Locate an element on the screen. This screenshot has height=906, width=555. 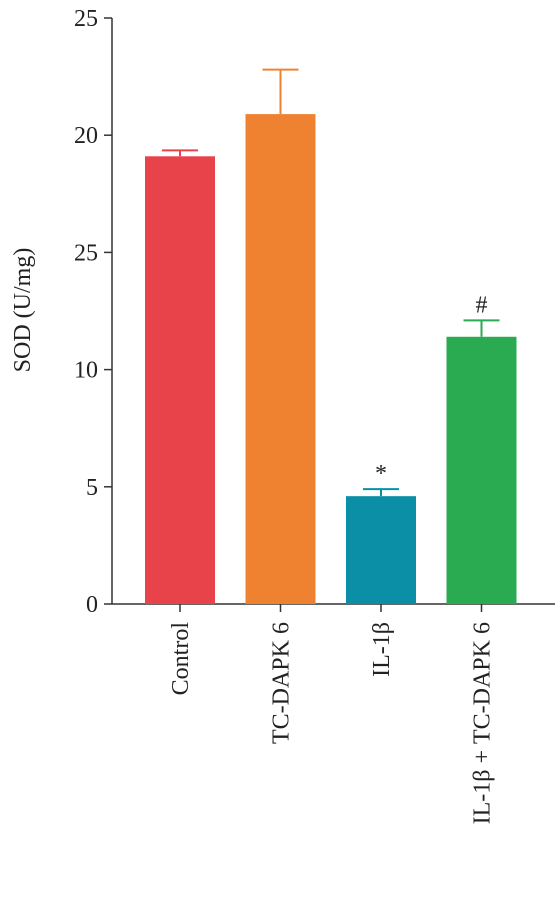
x-tick-label: TC-DAPK 6 is located at coordinates (282, 683).